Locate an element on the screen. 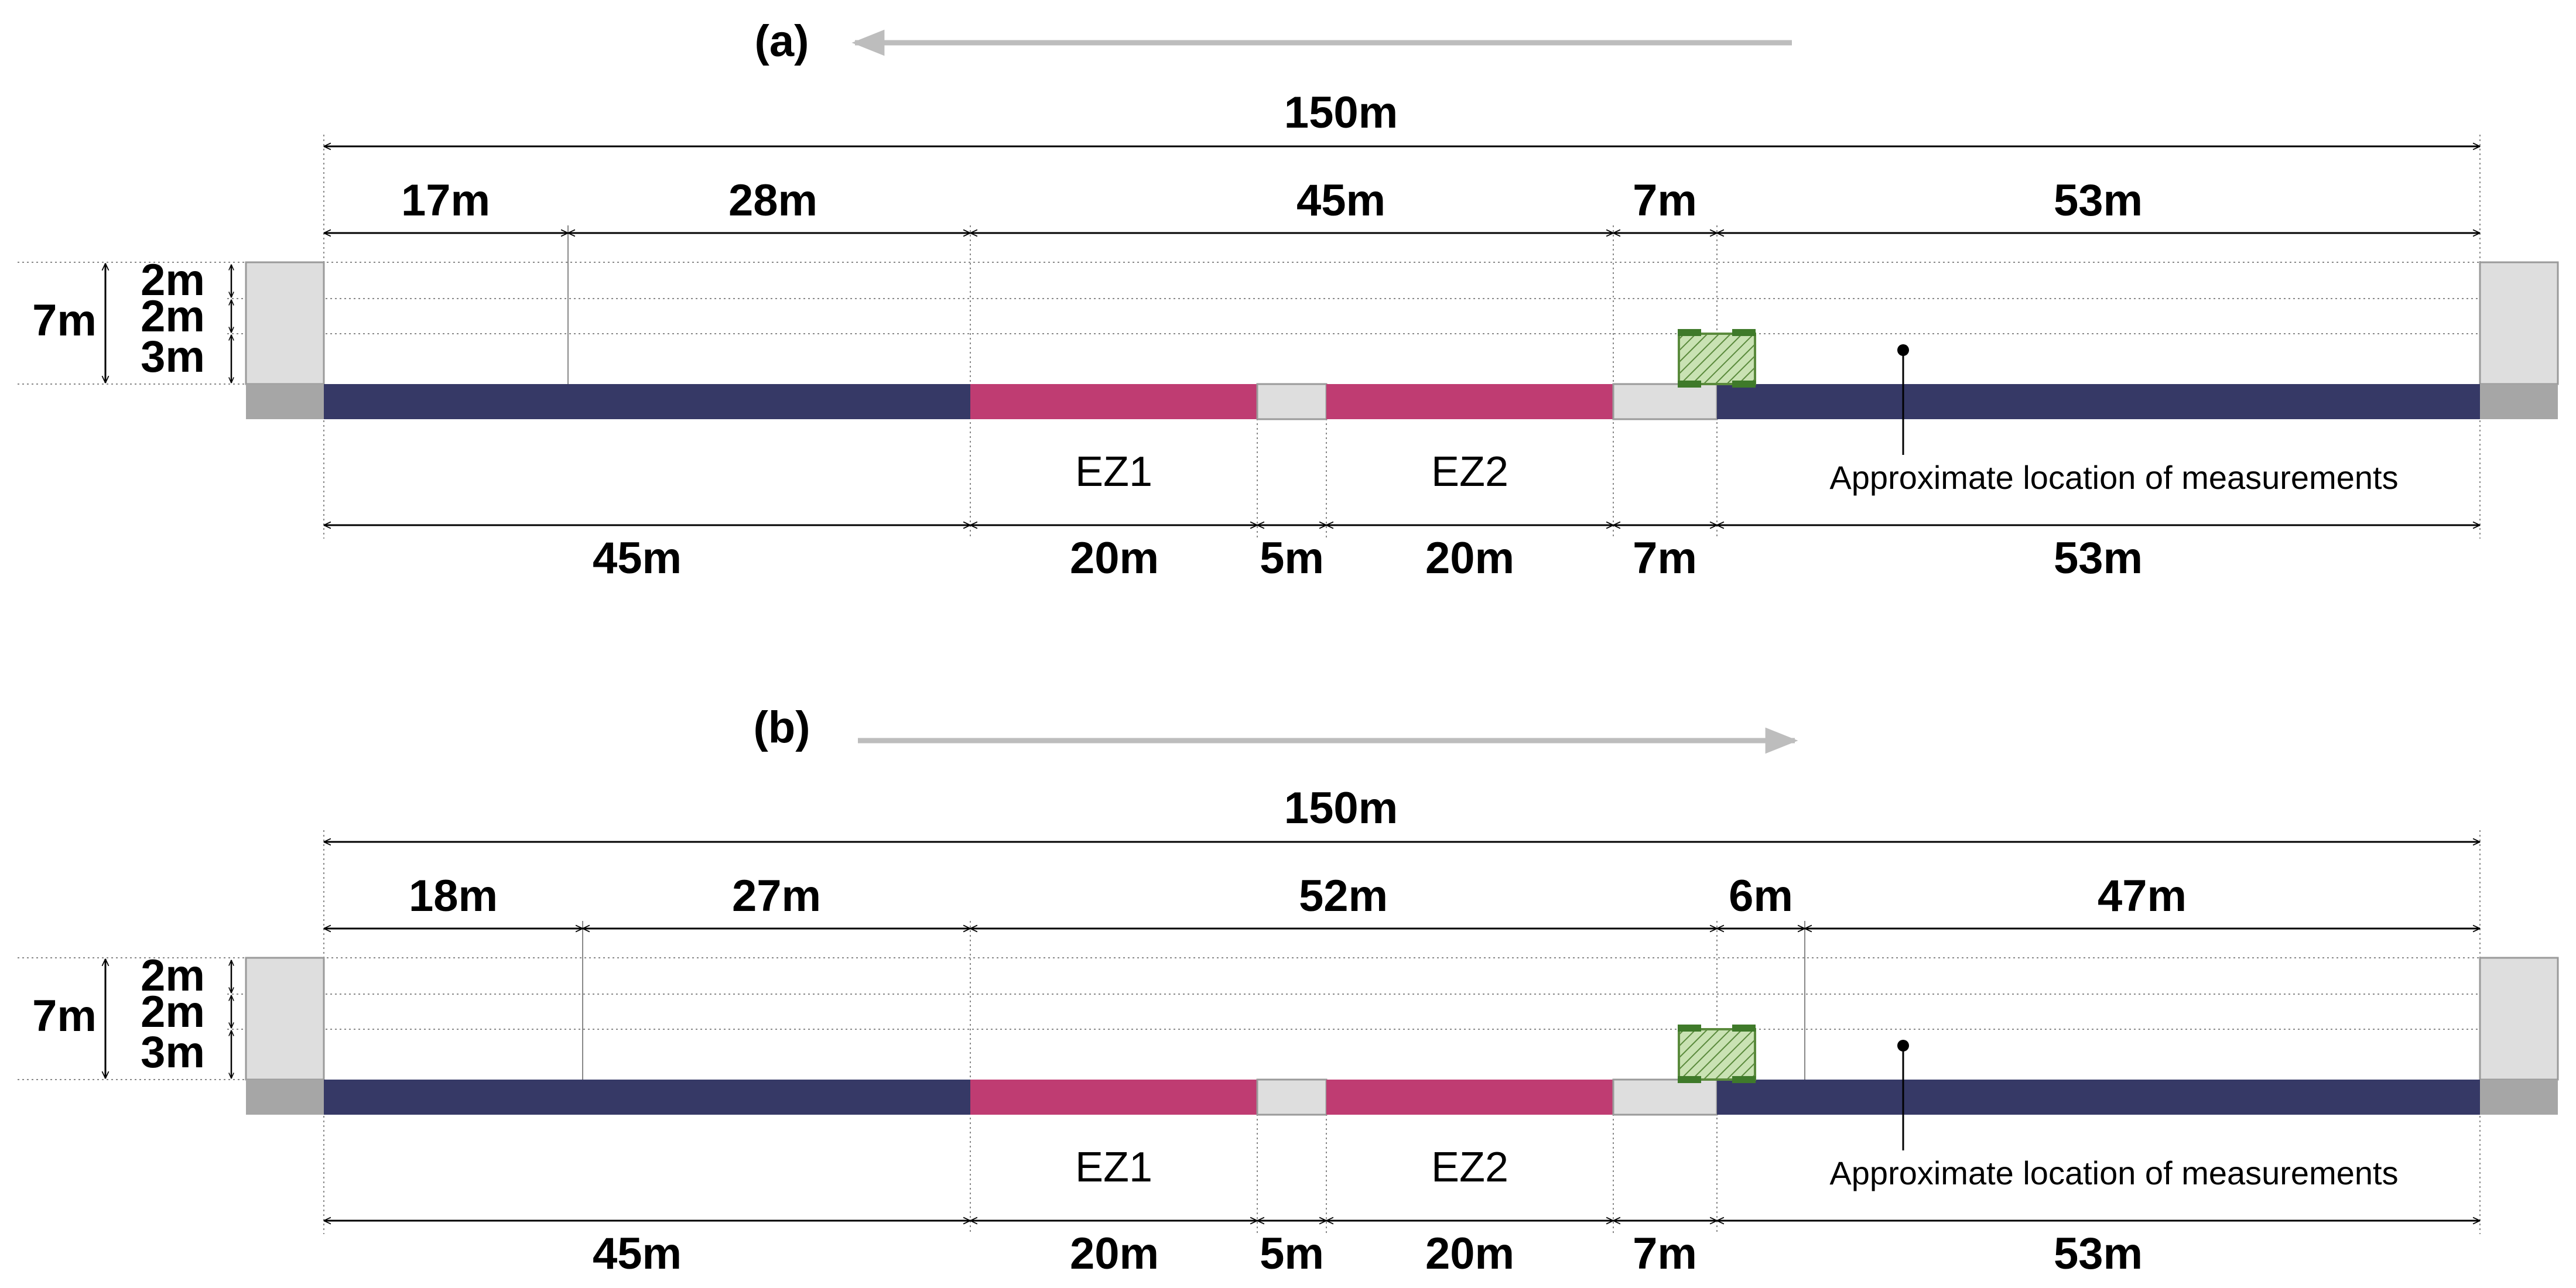 Image resolution: width=2576 pixels, height=1288 pixels. upper-dimension-label: 18m is located at coordinates (453, 896).